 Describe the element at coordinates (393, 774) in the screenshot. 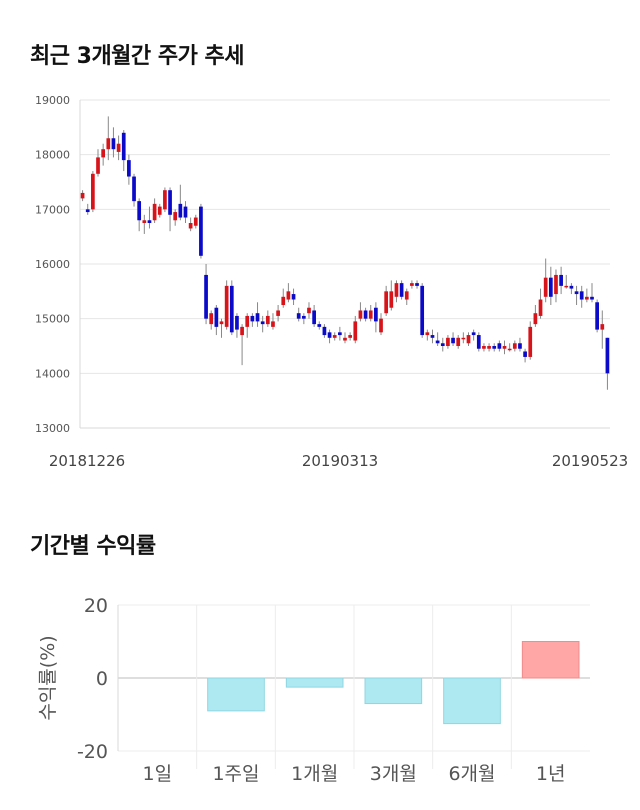

I see `x-tick-label: 3개월` at that location.